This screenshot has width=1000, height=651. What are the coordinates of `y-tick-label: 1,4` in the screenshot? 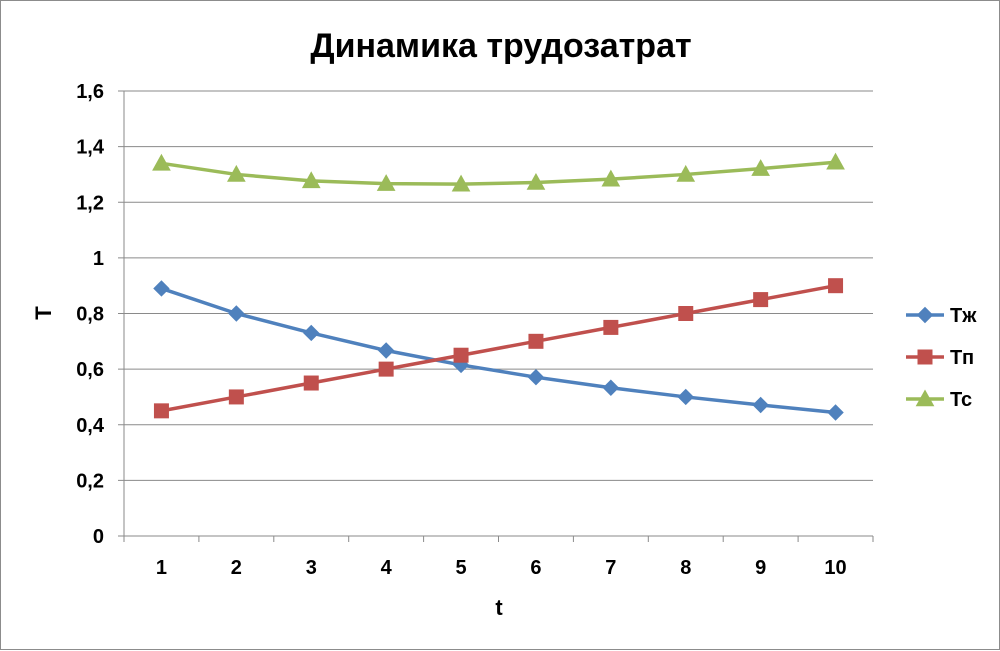 It's located at (90, 148).